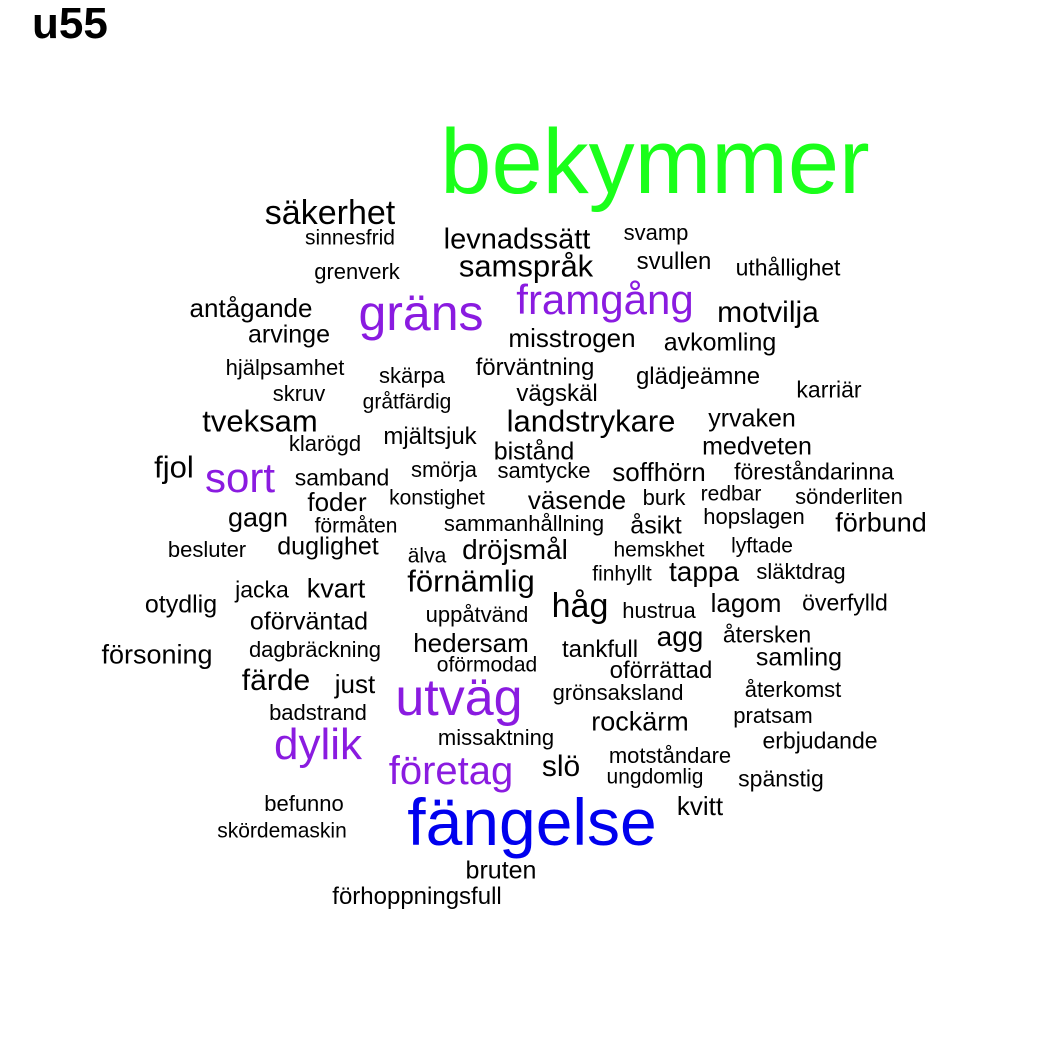 The width and height of the screenshot is (1050, 1050). What do you see at coordinates (849, 496) in the screenshot?
I see `word-sonderliten: sönderliten` at bounding box center [849, 496].